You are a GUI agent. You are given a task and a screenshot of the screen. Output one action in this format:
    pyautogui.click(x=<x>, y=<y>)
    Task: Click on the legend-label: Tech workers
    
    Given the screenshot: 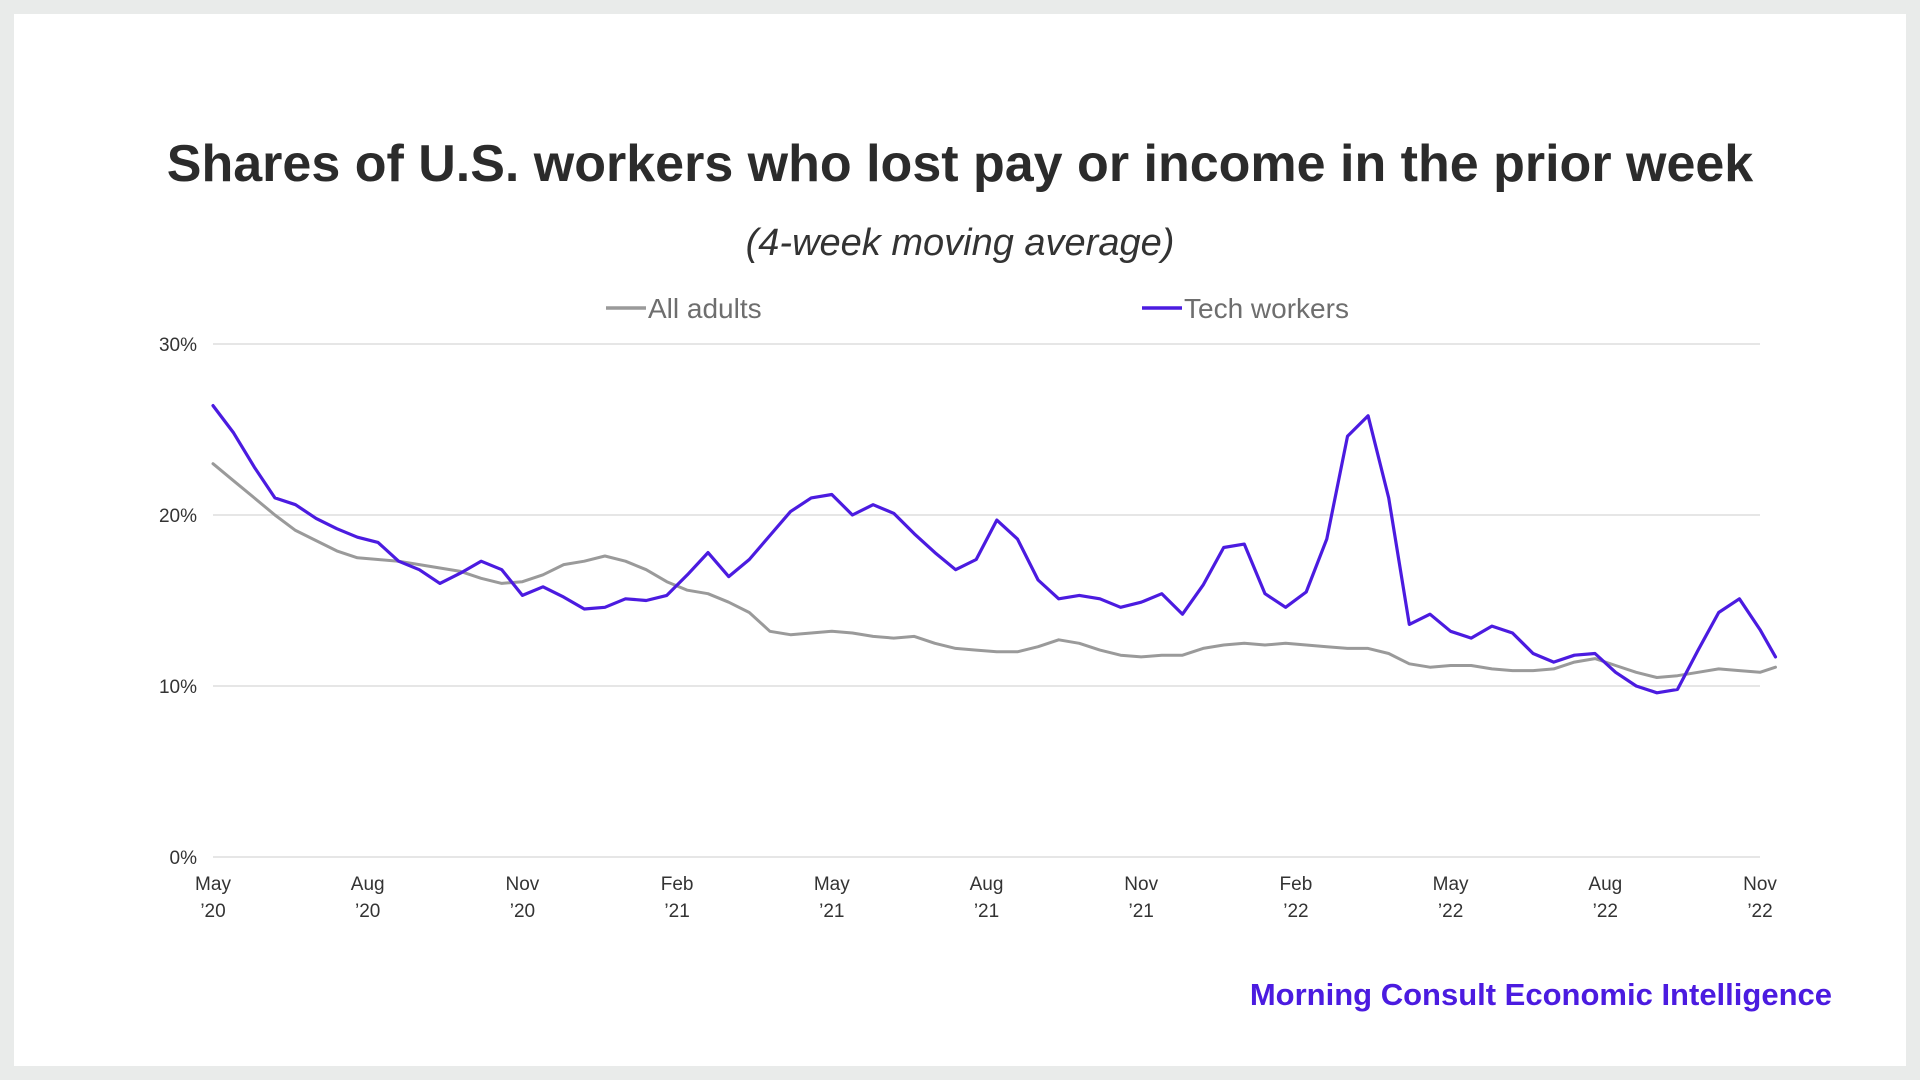 What is the action you would take?
    pyautogui.click(x=1266, y=308)
    